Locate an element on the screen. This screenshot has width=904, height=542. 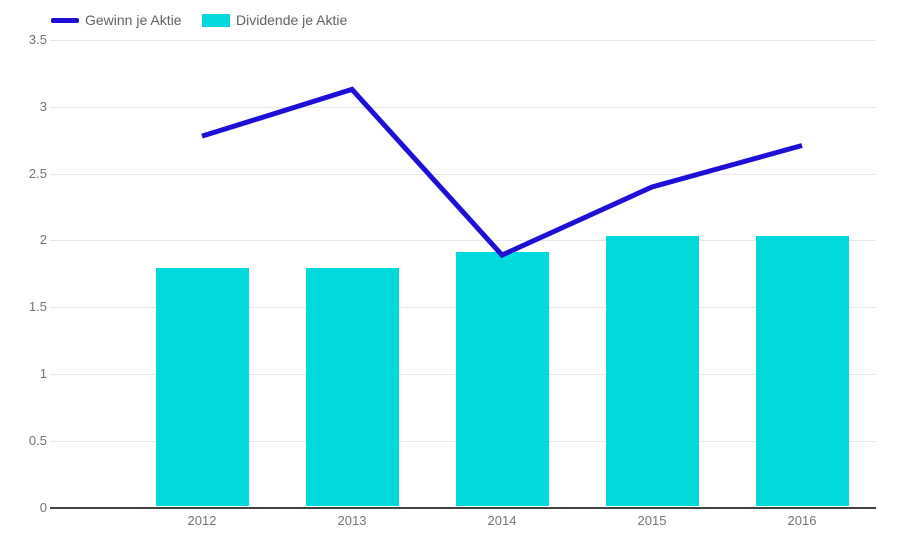
legend-item-gewinn: Gewinn je Aktie is located at coordinates (116, 20).